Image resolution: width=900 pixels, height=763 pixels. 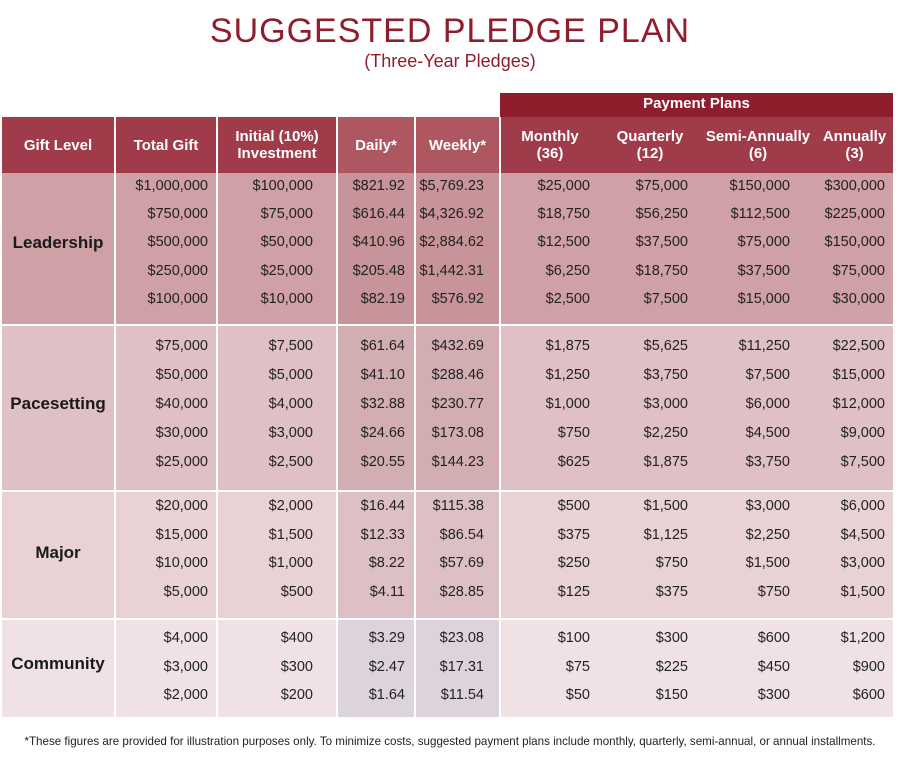 What do you see at coordinates (177, 242) in the screenshot?
I see `table-cell: $500,000` at bounding box center [177, 242].